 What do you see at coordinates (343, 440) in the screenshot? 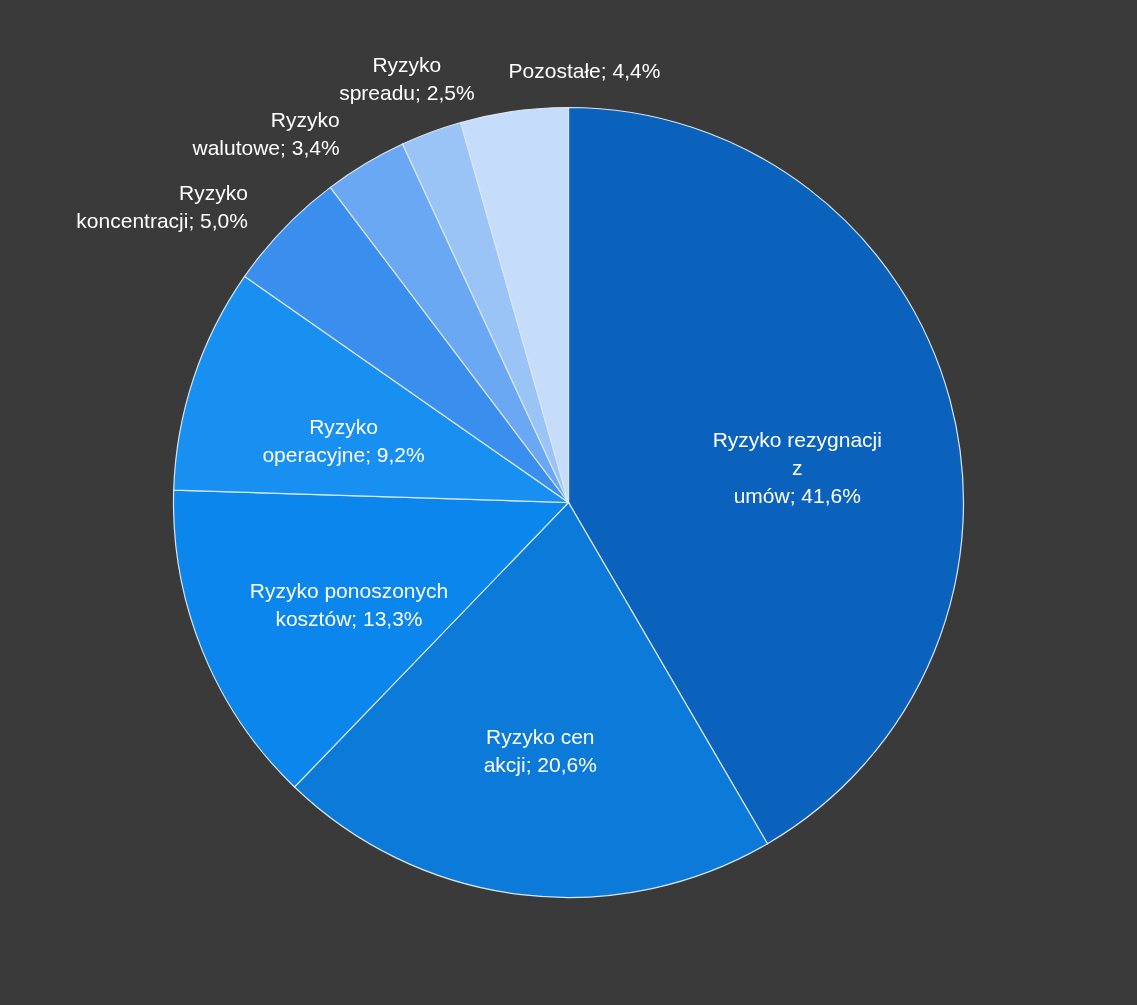
I see `slice-label: Ryzyko operacyjne; 9,2%` at bounding box center [343, 440].